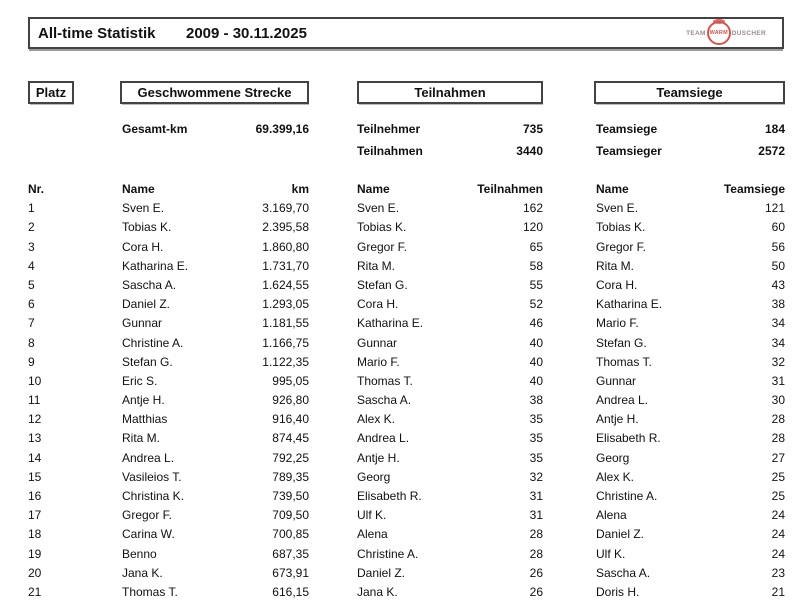 The width and height of the screenshot is (806, 616). Describe the element at coordinates (48, 364) in the screenshot. I see `rank-row: 9` at that location.